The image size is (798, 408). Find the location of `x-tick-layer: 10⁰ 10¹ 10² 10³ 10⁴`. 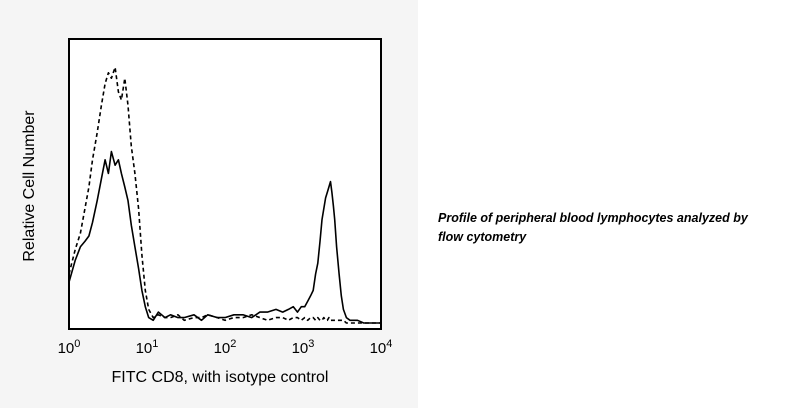

x-tick-layer: 10⁰ 10¹ 10² 10³ 10⁴ is located at coordinates (225, 347).